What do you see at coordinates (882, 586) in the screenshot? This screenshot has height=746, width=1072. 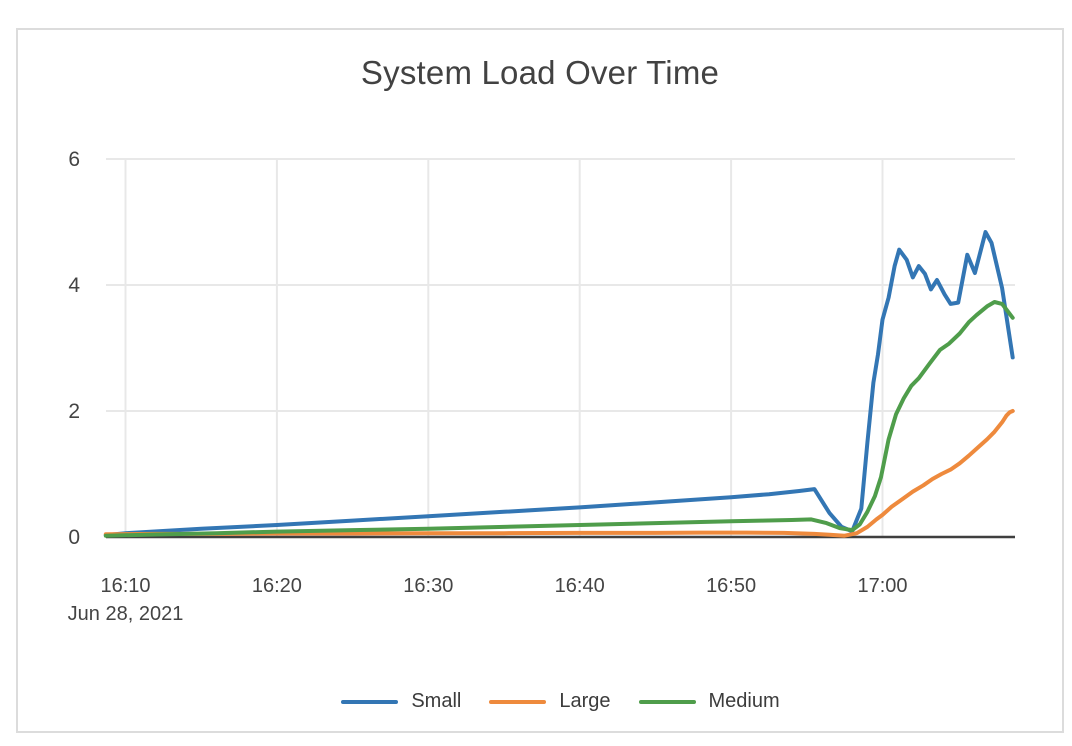 I see `x-tick-label: 17:00` at bounding box center [882, 586].